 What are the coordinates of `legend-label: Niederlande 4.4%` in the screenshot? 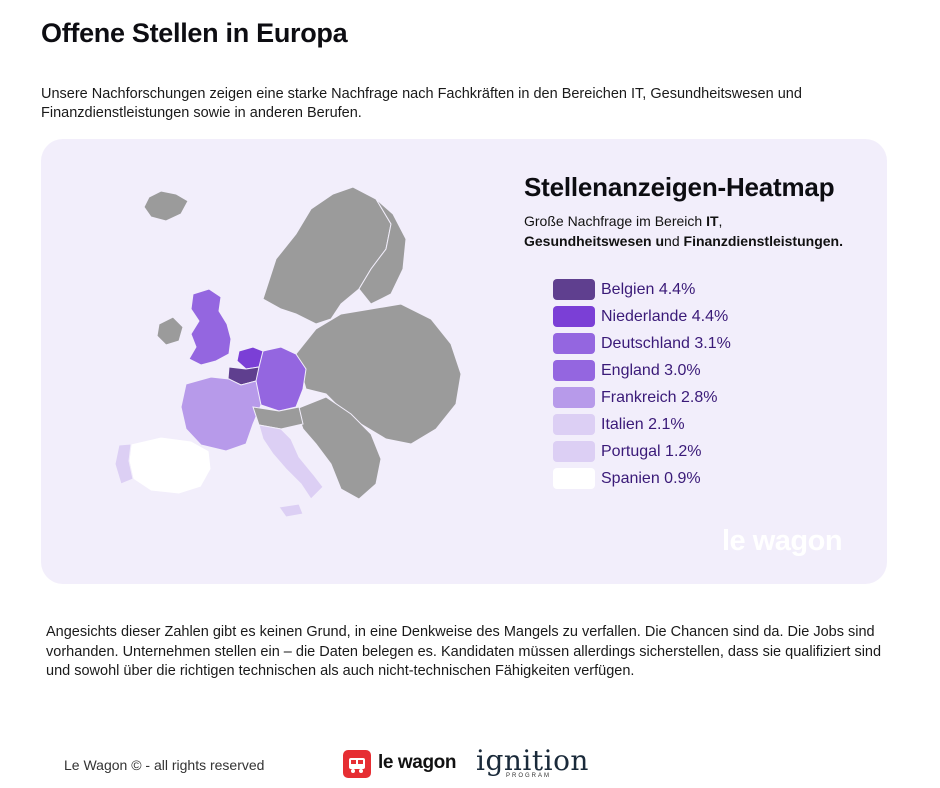 It's located at (665, 316).